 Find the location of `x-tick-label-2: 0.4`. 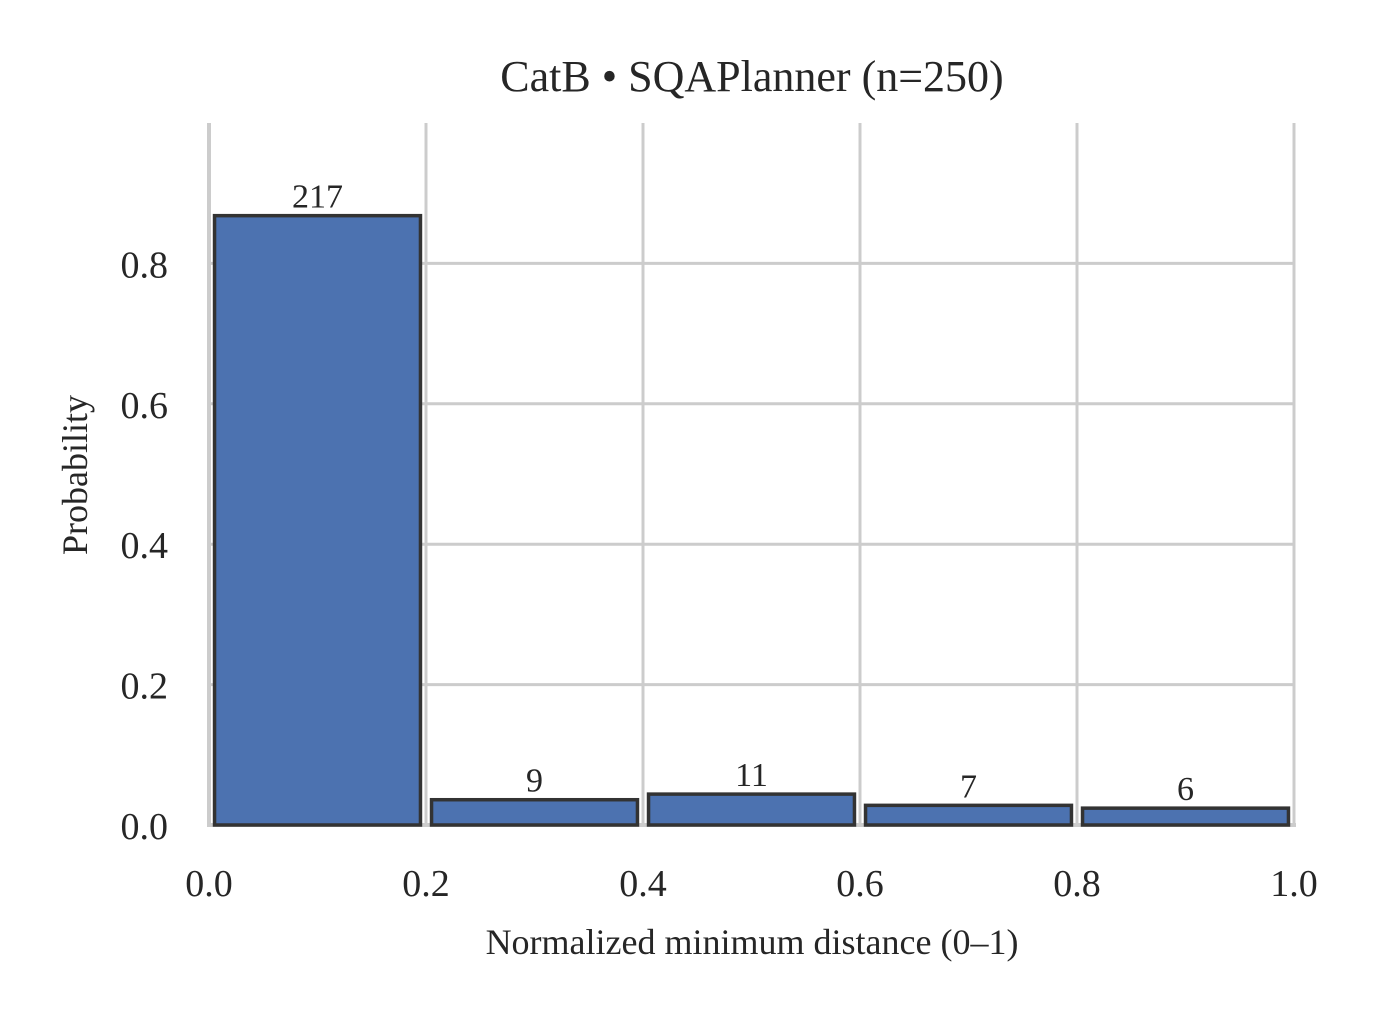

x-tick-label-2: 0.4 is located at coordinates (643, 884).